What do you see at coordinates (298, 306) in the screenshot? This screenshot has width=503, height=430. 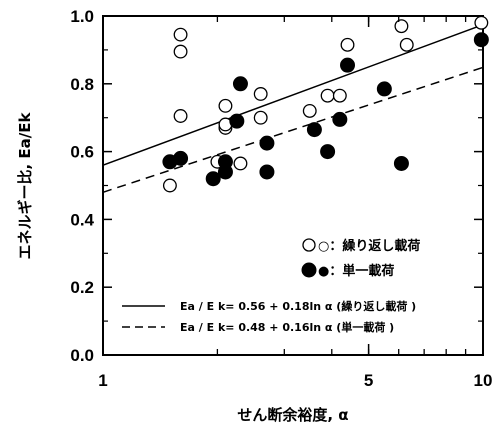 I see `legend-solid-label: Ea / E k= 0.56 + 0.18ln α (繰り返し載荷 )` at bounding box center [298, 306].